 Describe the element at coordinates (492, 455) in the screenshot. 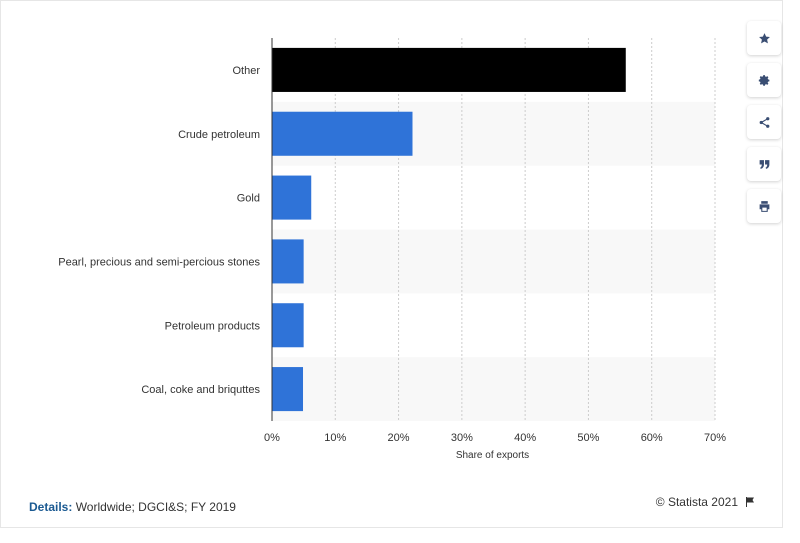

I see `x-axis-title: Share of exports` at that location.